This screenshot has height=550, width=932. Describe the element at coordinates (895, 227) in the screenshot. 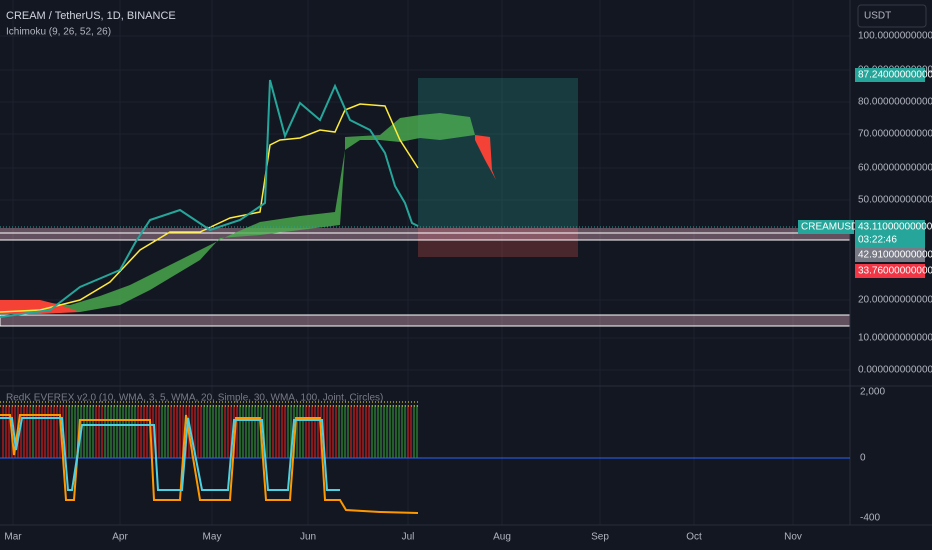

I see `price-label: 43.110000000000` at that location.